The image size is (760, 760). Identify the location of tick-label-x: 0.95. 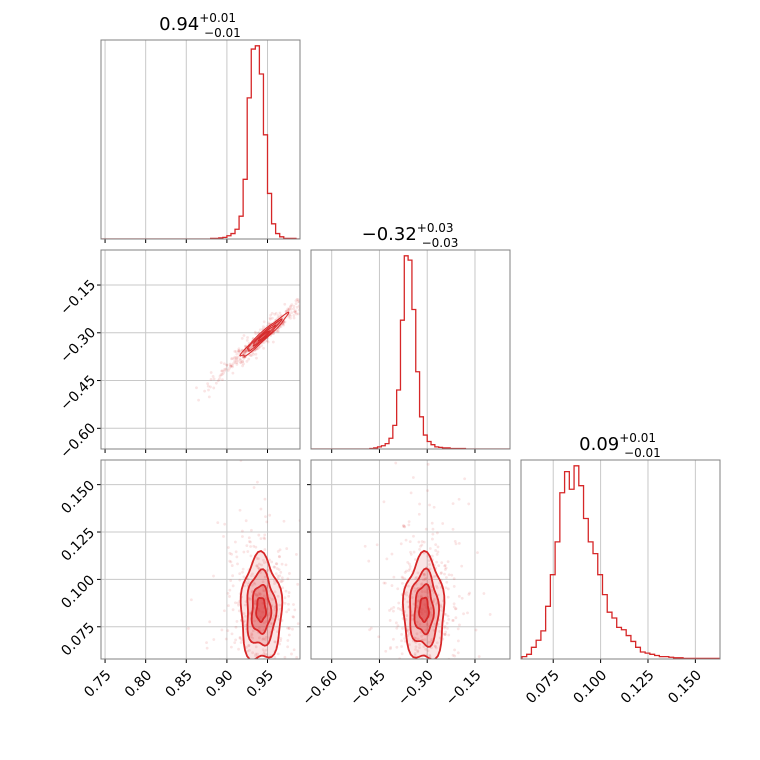
(260, 683).